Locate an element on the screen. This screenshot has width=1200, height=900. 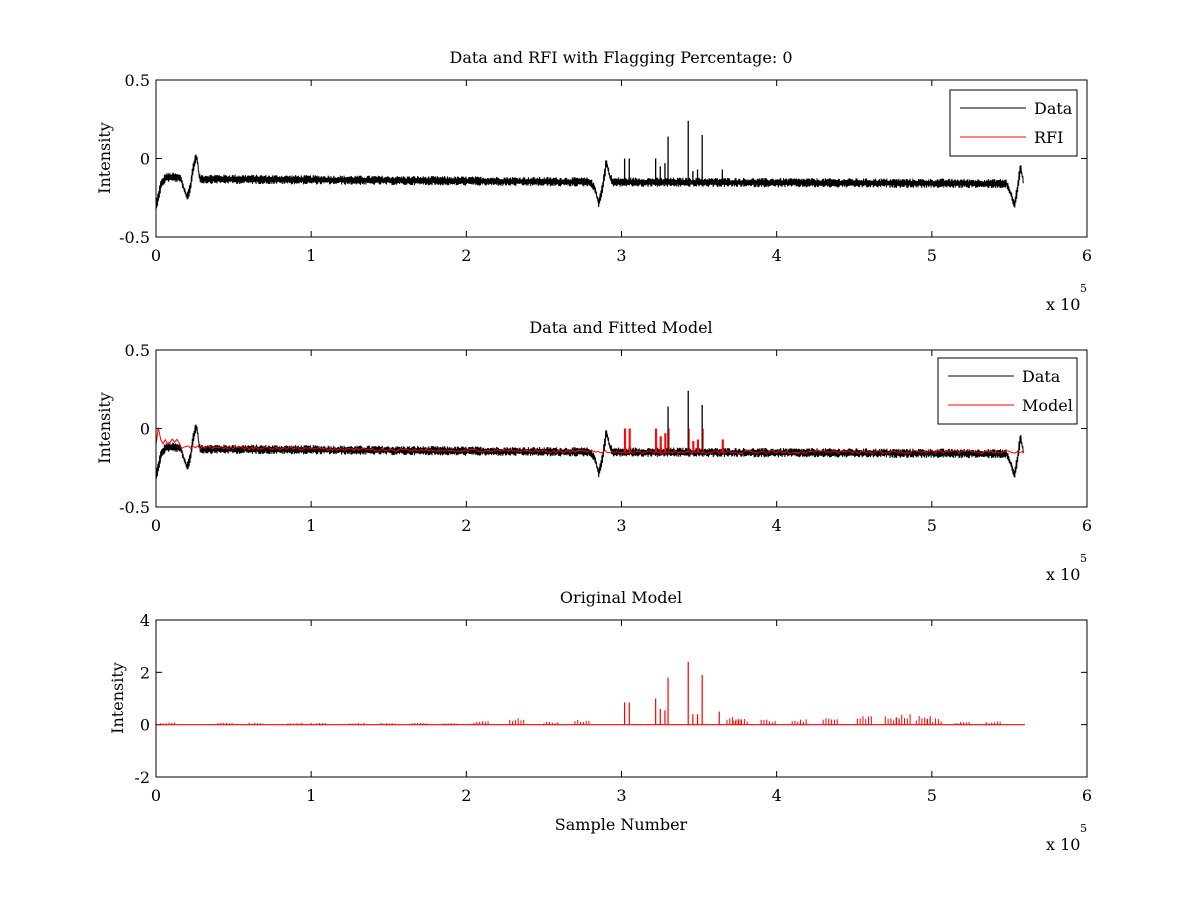
legend-label: RFI is located at coordinates (1048, 137).